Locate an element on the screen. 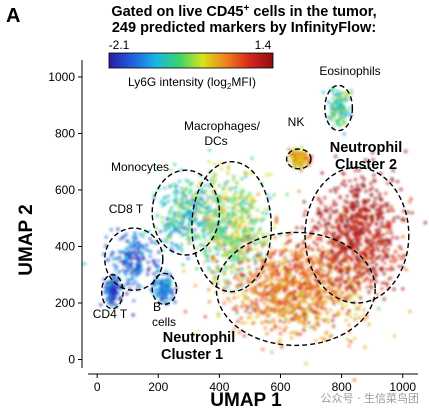  x-tick-label: 800 is located at coordinates (342, 387).